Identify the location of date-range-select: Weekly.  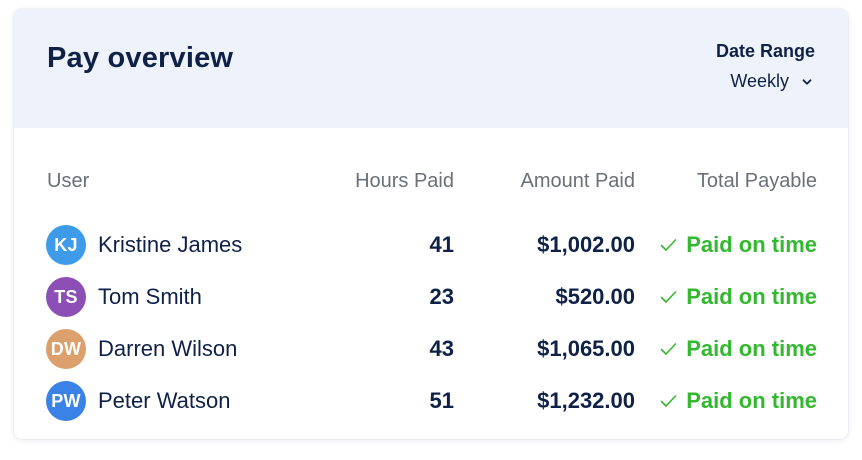
(771, 81).